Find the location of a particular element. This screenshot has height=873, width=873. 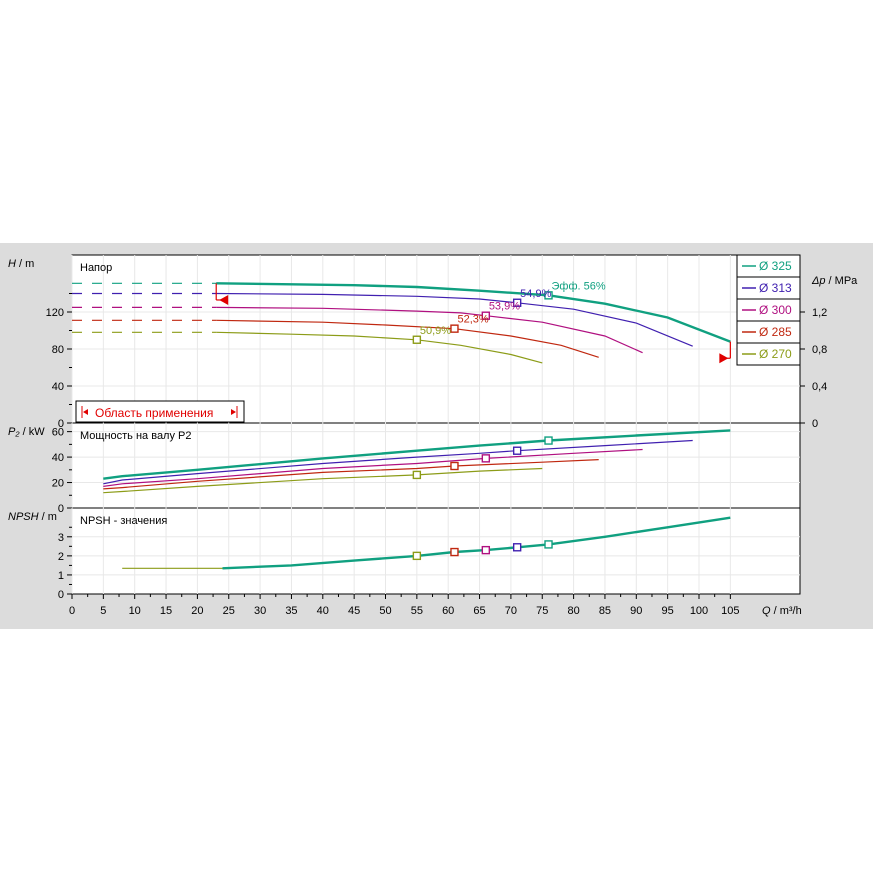

legend-label: Ø 270 is located at coordinates (775, 354).